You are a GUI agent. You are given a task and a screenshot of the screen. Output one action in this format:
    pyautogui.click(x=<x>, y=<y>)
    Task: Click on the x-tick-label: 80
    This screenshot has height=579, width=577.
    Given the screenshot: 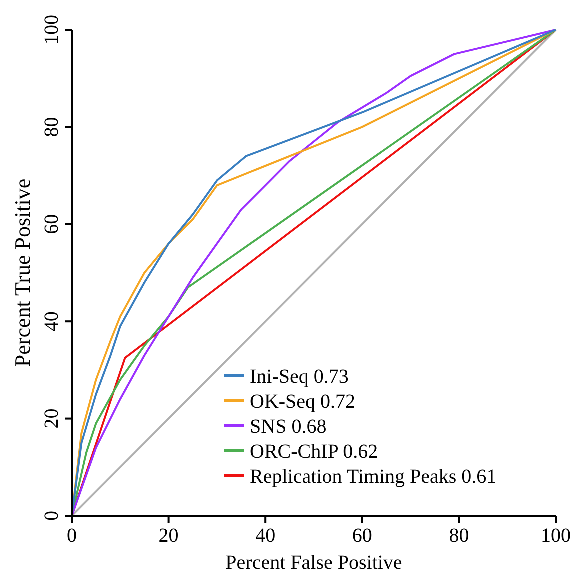 What is the action you would take?
    pyautogui.click(x=459, y=536)
    